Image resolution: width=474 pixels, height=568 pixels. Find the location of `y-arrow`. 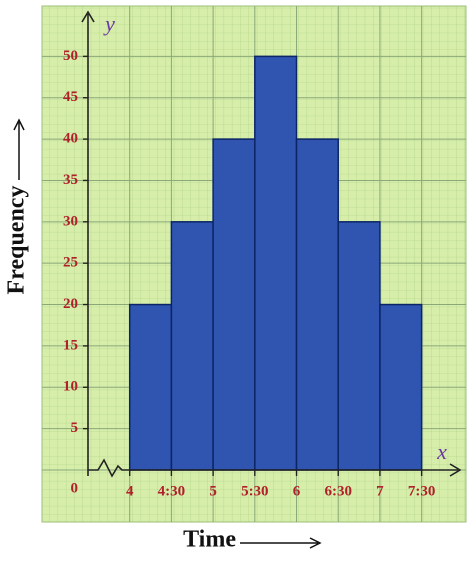

y-arrow is located at coordinates (88, 16).